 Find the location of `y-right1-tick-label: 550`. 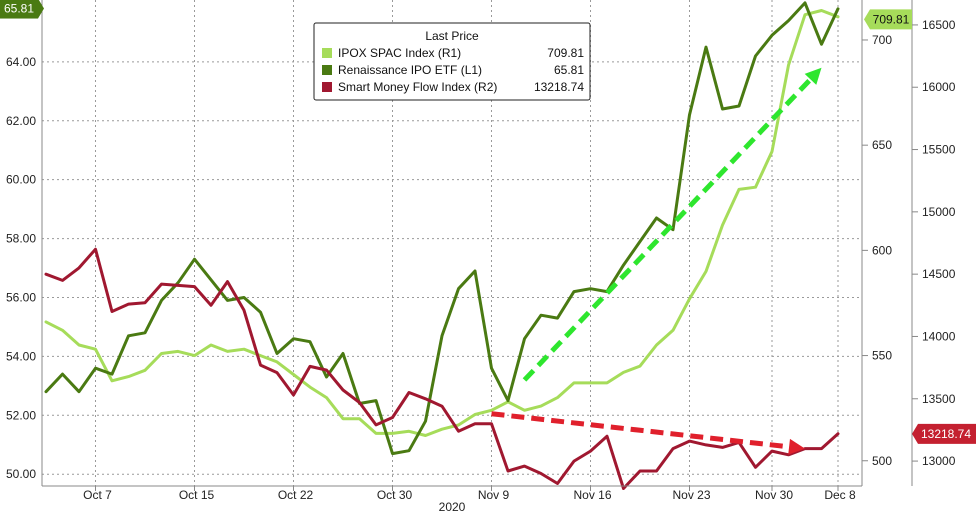

y-right1-tick-label: 550 is located at coordinates (882, 356).